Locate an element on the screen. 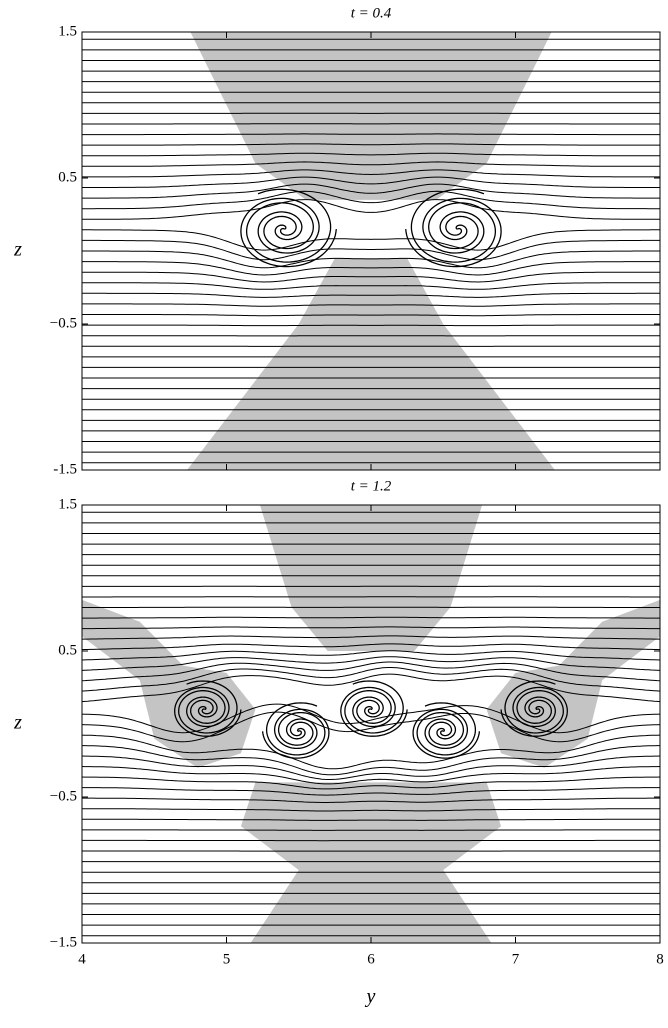 This screenshot has height=1028, width=668. y-tick-label: −1.5 is located at coordinates (63, 942).